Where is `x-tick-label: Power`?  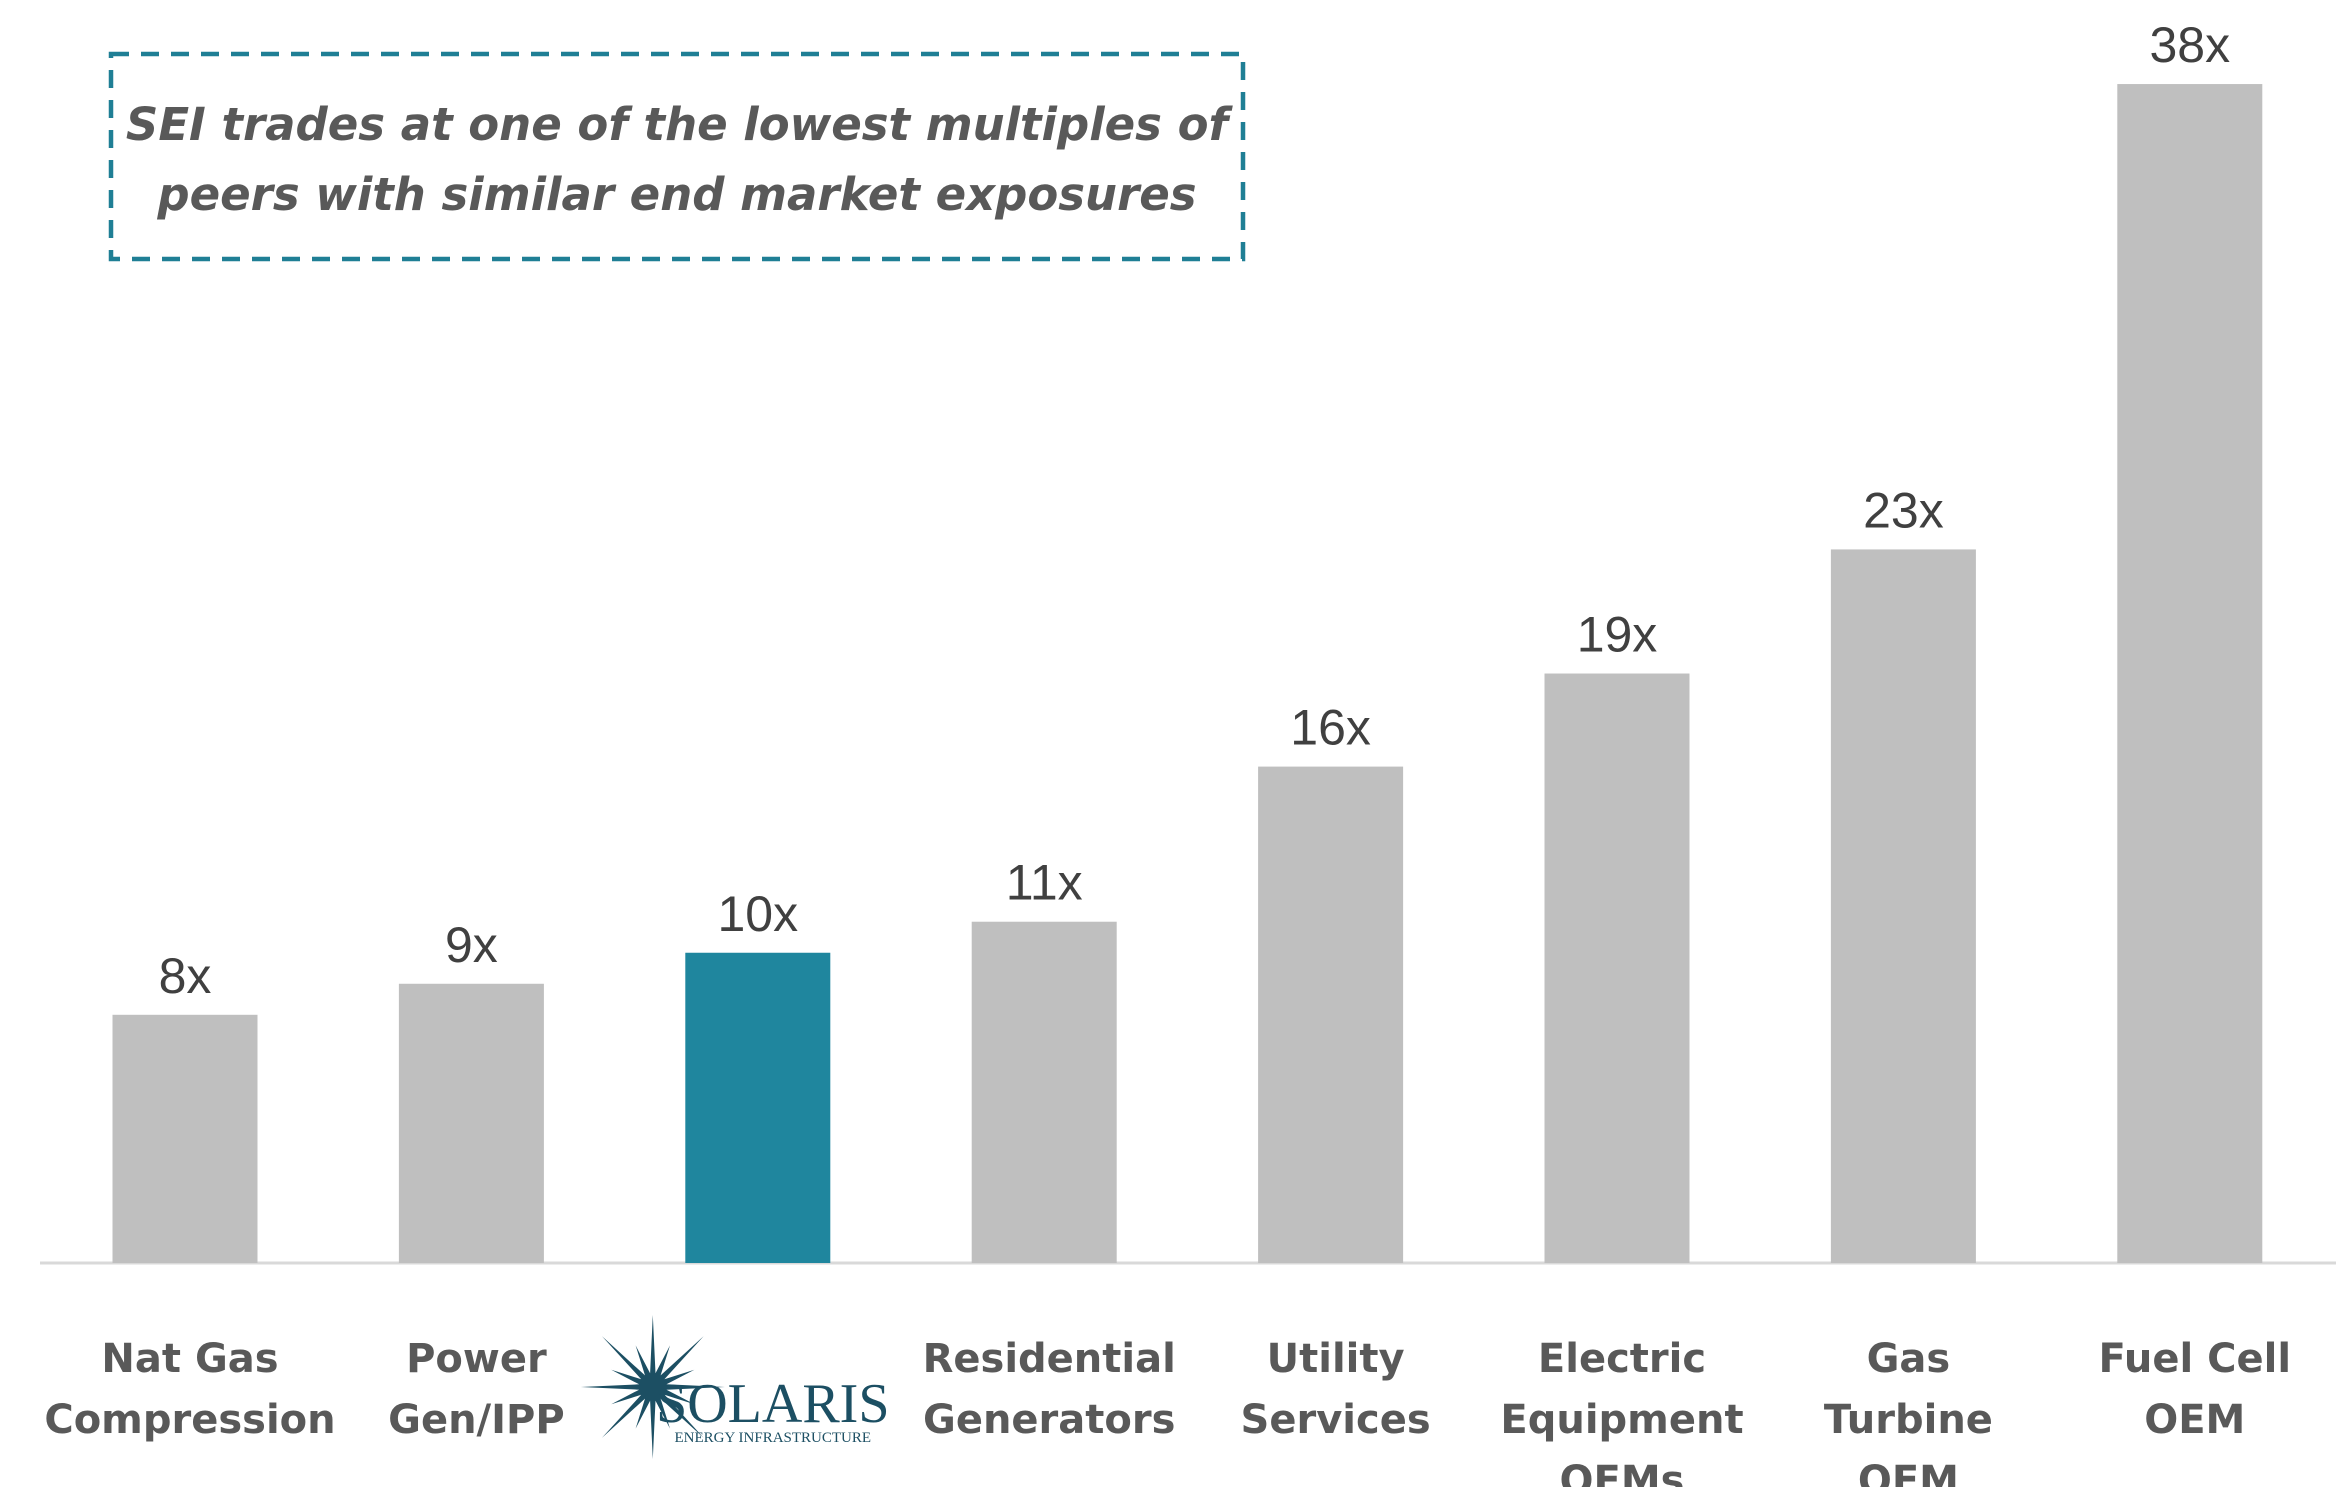
x-tick-label: Power is located at coordinates (476, 1359).